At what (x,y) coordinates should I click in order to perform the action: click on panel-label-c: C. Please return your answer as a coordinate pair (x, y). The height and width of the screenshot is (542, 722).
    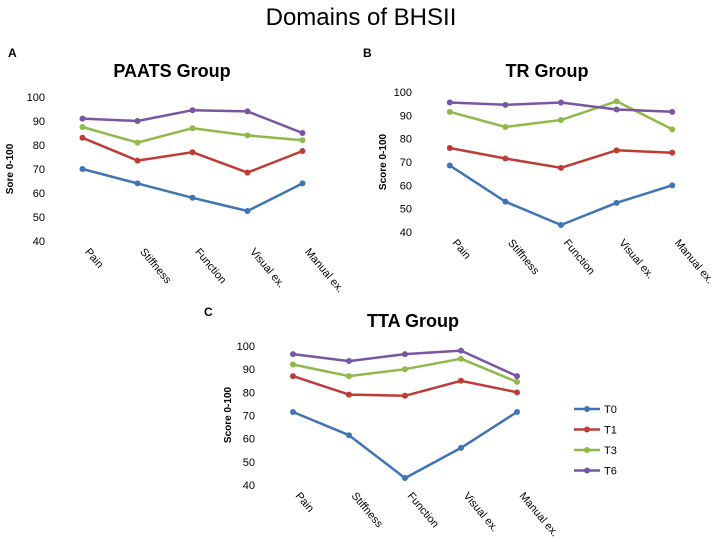
    Looking at the image, I should click on (208, 312).